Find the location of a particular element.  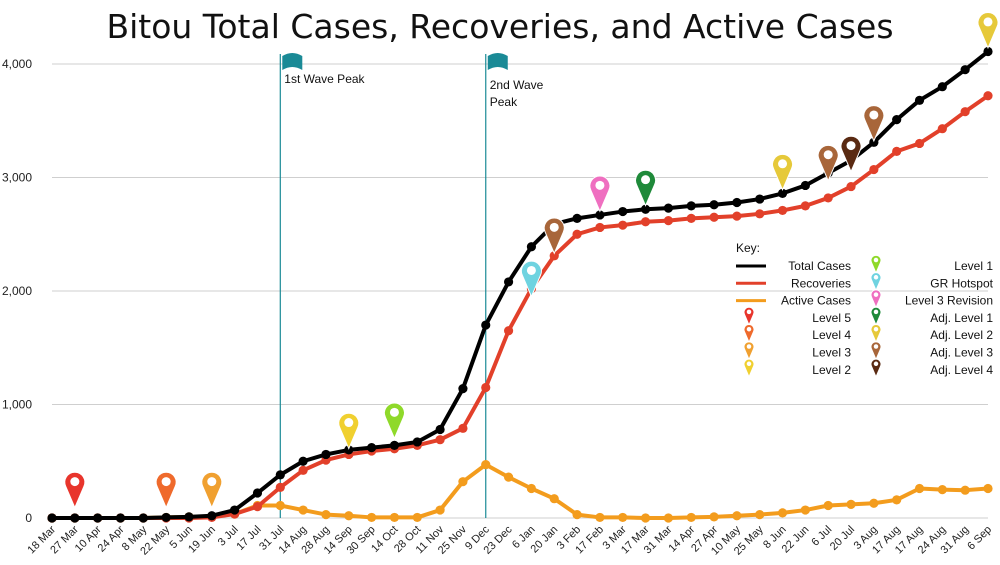

annotation-label-line: 2nd Wave is located at coordinates (517, 85).